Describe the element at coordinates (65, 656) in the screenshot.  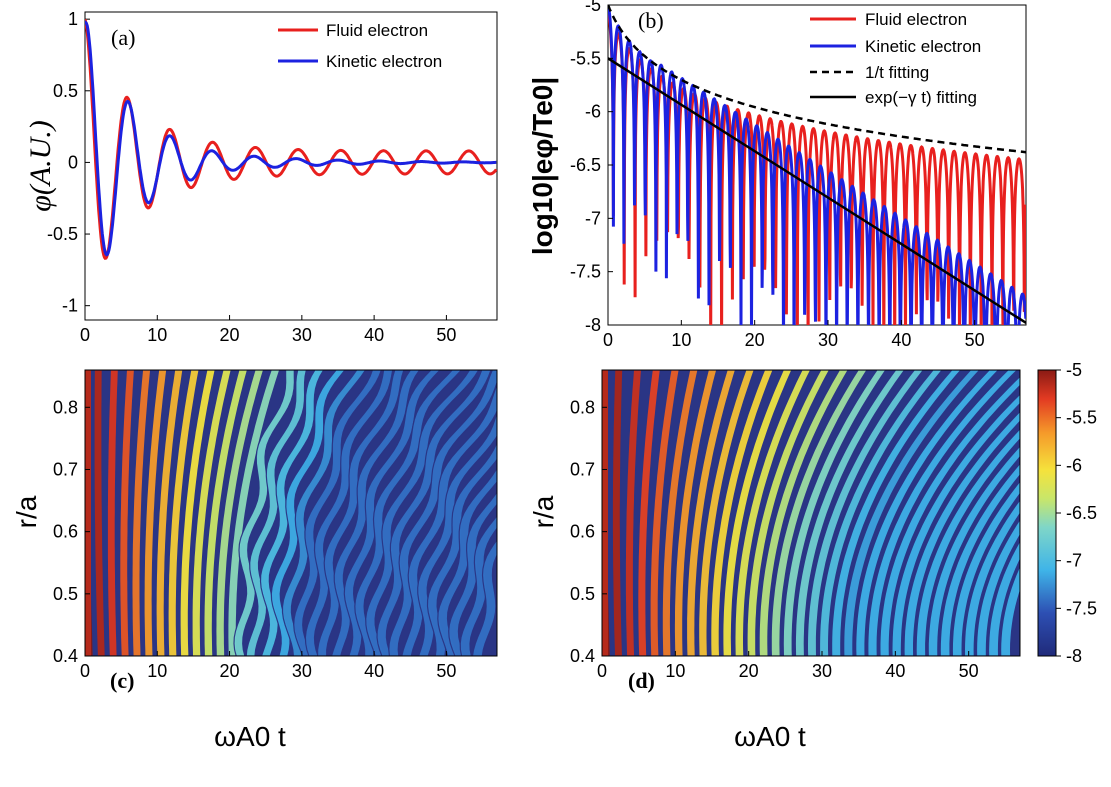
I see `panel-c-ytick-label: 0.4` at that location.